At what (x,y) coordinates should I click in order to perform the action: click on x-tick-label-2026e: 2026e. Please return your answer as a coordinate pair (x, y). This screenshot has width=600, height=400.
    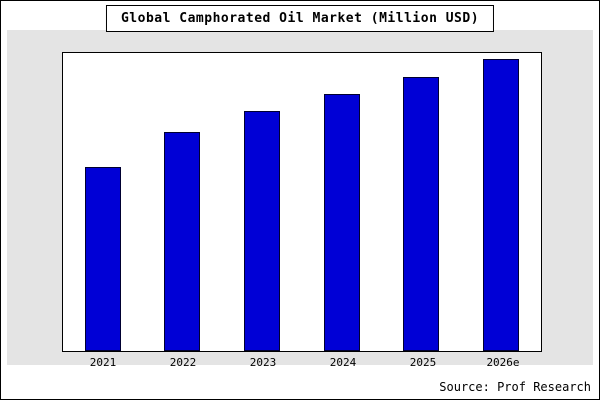
    Looking at the image, I should click on (503, 362).